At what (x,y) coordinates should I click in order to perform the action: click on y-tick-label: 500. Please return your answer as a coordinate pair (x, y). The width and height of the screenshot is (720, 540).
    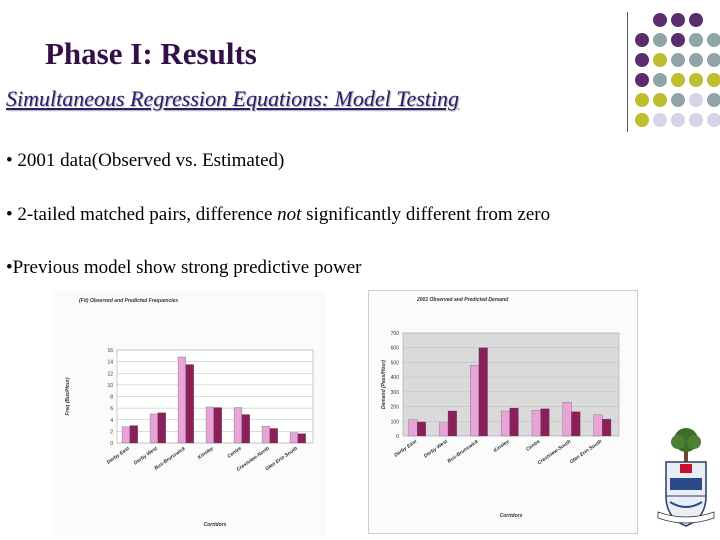
    Looking at the image, I should click on (395, 363).